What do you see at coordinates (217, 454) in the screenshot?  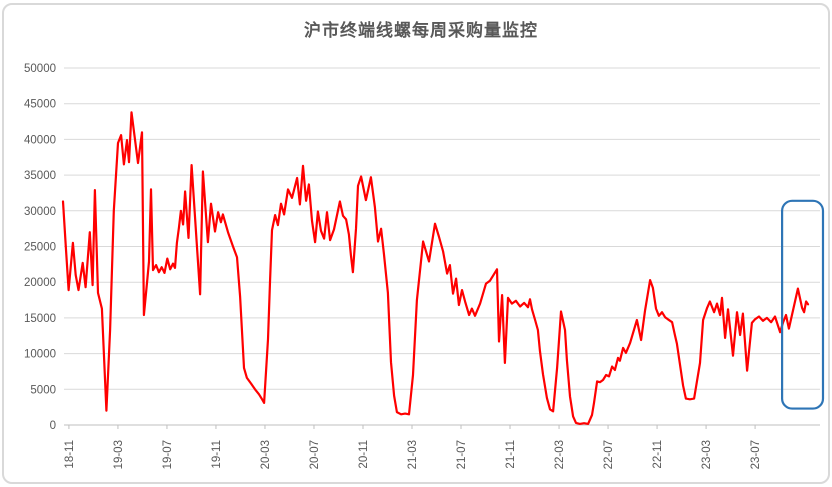 I see `x-axis-label: 19-11` at bounding box center [217, 454].